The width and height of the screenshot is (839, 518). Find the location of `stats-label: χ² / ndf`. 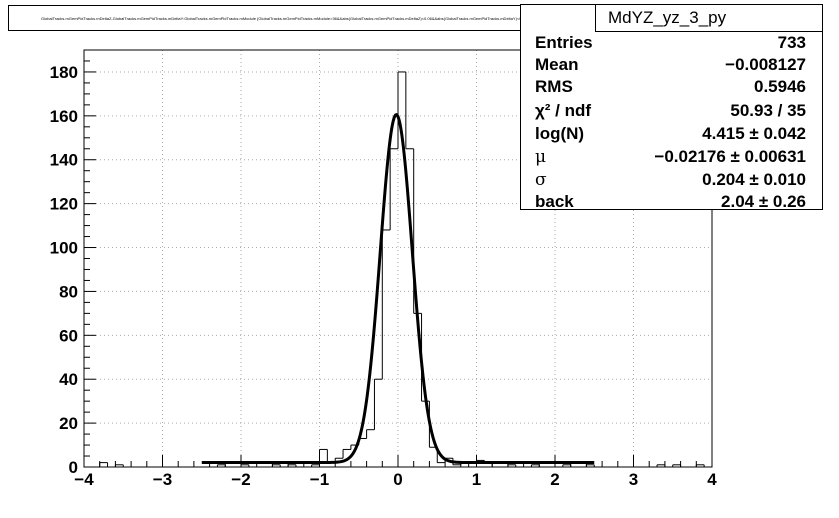

stats-label: χ² / ndf is located at coordinates (563, 110).